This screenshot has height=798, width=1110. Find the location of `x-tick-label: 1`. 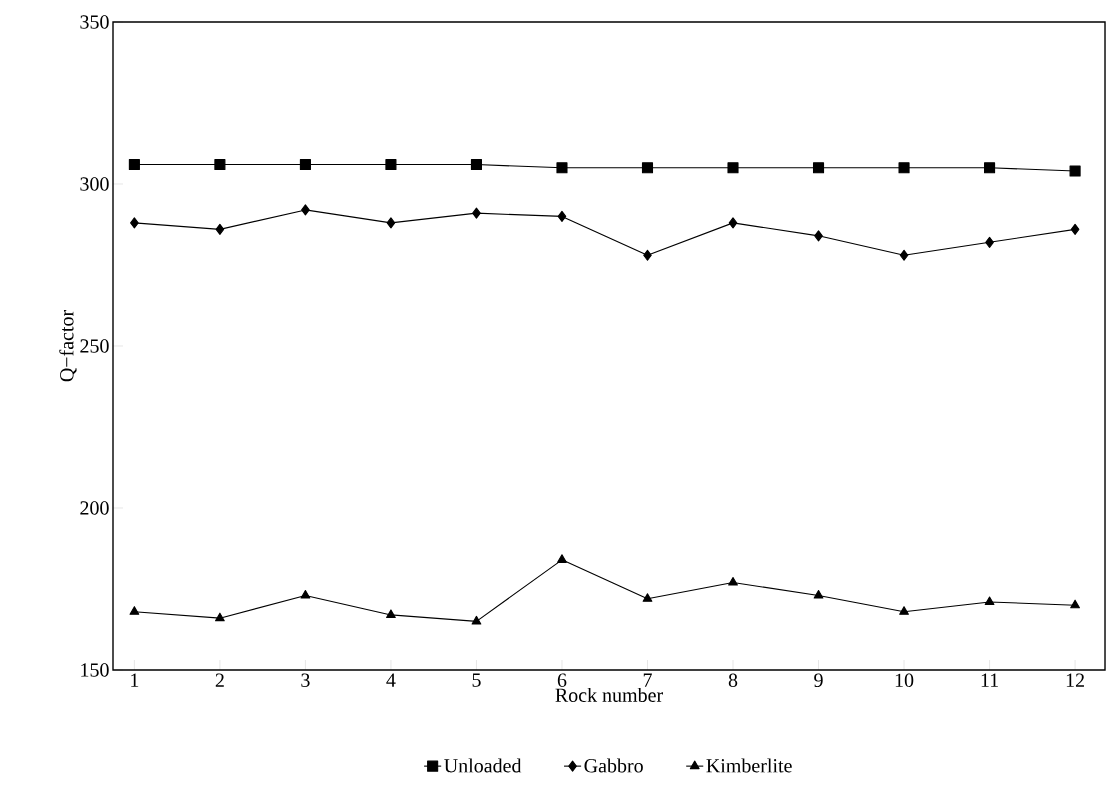

x-tick-label: 1 is located at coordinates (135, 680).